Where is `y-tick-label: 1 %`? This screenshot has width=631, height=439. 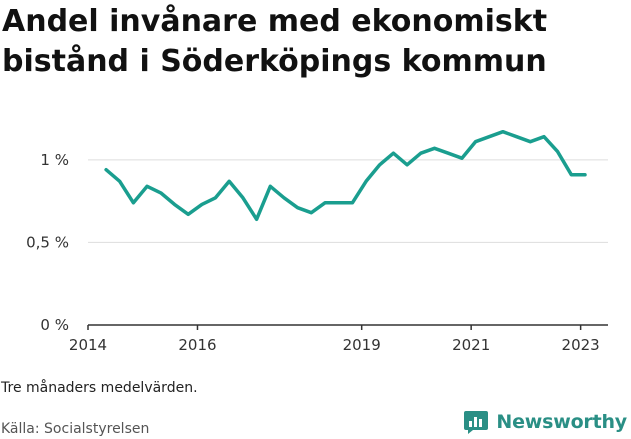
y-tick-label: 1 % is located at coordinates (54, 160).